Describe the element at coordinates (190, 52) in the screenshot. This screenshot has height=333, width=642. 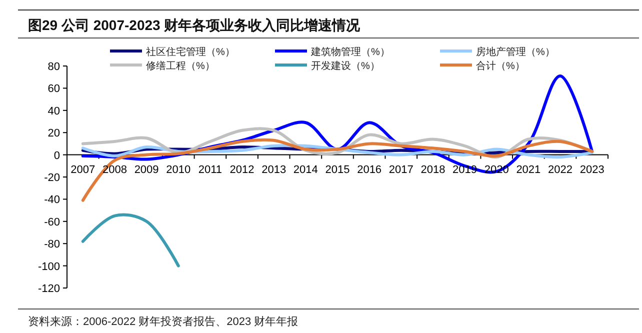
I see `legend-label: 社区住宅管理（%）` at that location.